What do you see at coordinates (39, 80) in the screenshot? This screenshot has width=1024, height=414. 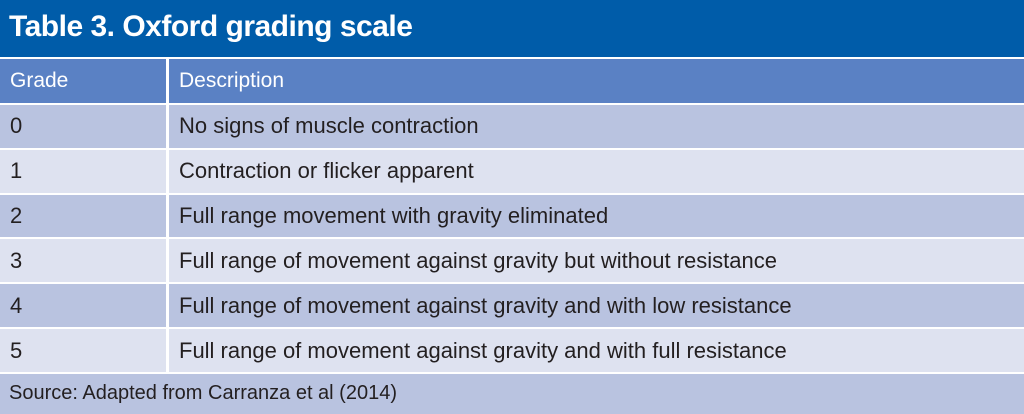 I see `grade-column-label: Grade` at bounding box center [39, 80].